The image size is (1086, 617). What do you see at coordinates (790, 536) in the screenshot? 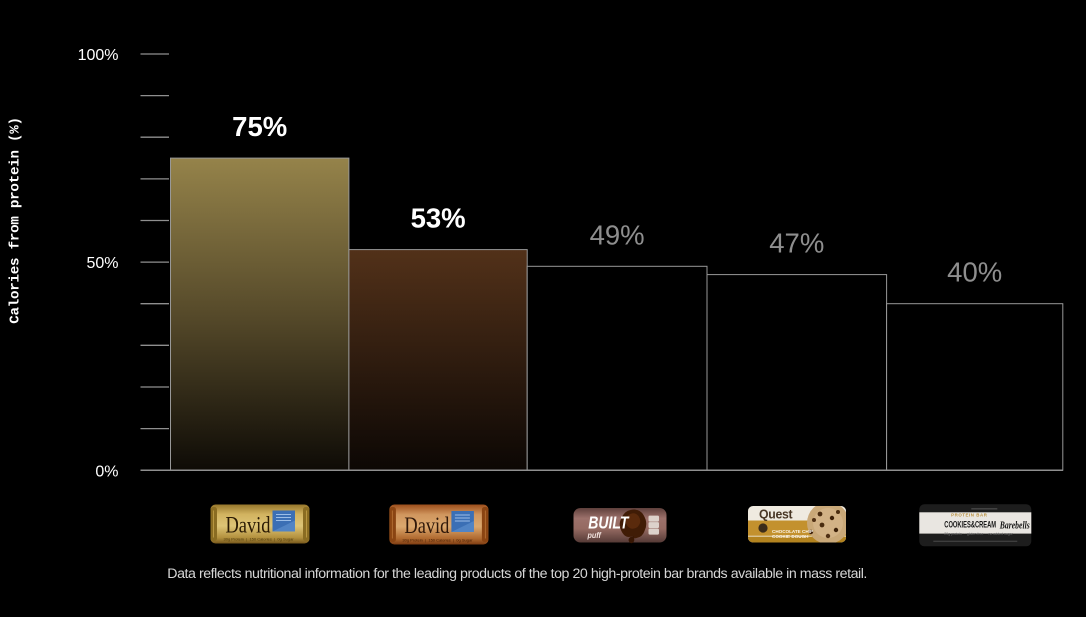
I see `svg-text: COOKIE DOUGH` at bounding box center [790, 536].